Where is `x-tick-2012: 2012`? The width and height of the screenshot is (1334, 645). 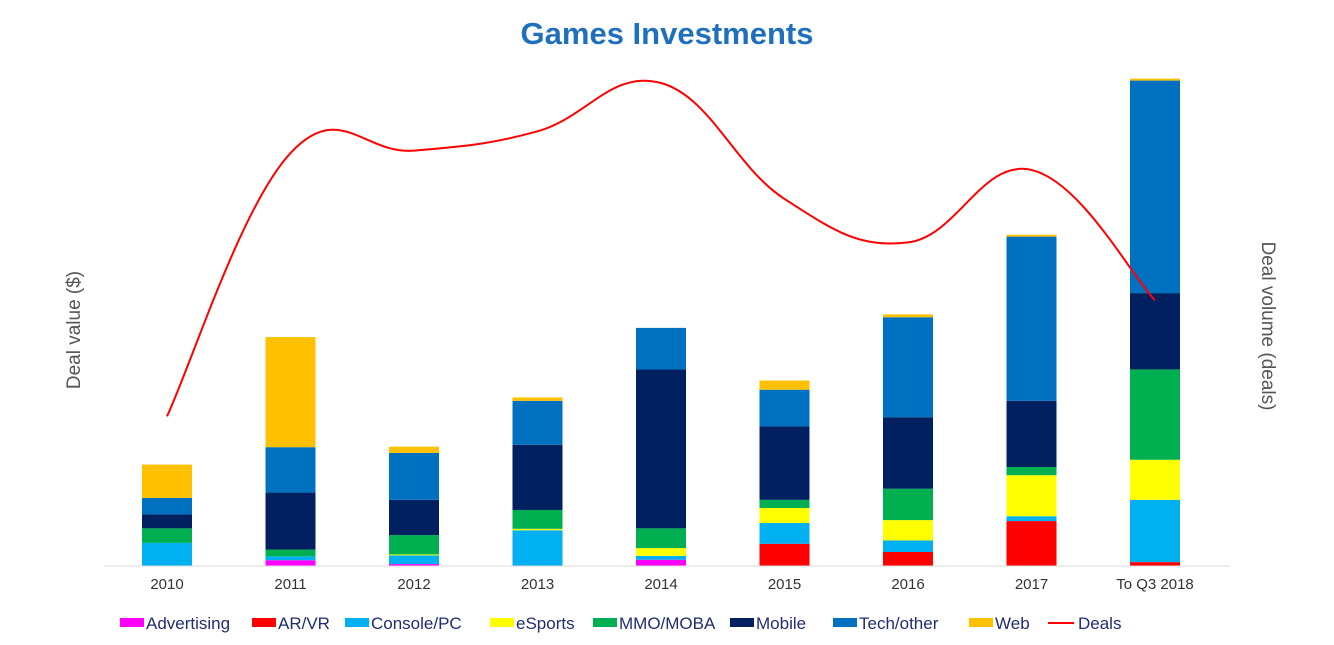
x-tick-2012: 2012 is located at coordinates (413, 584).